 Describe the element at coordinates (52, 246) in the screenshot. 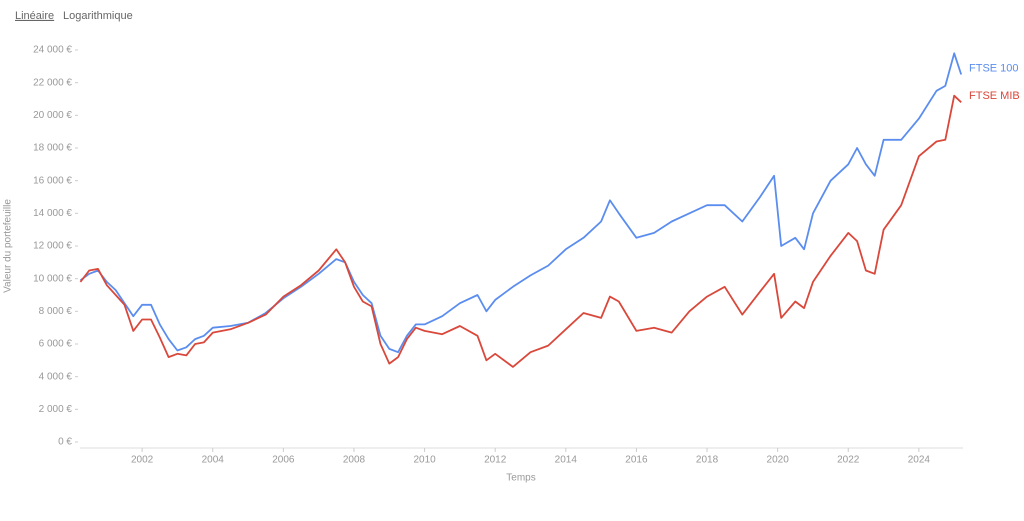

I see `y-tick-label: 12 000 €` at that location.